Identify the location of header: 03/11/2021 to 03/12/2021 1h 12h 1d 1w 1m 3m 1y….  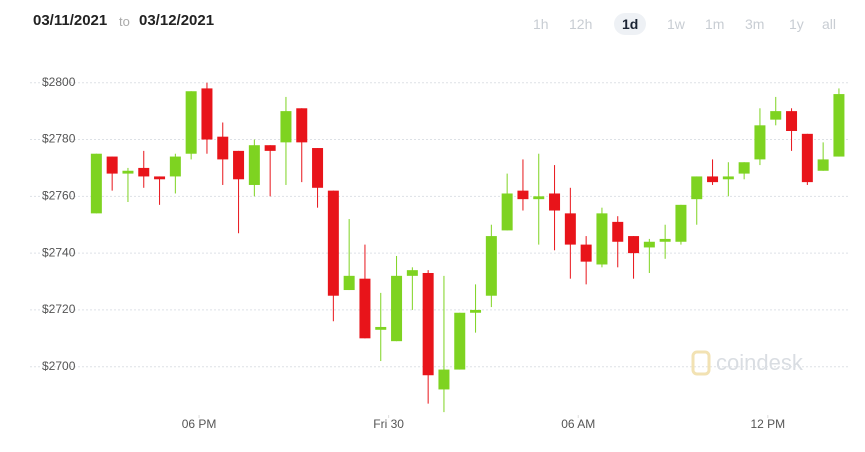
(432, 25).